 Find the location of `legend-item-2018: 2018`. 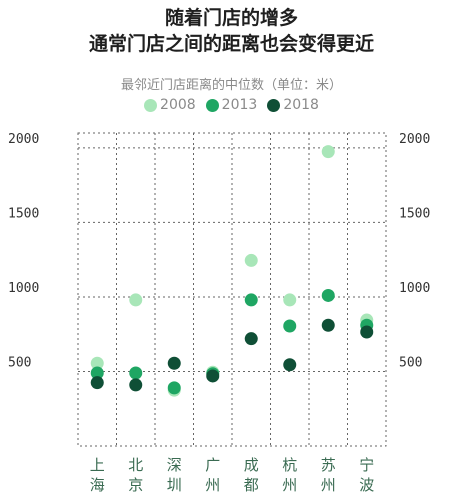

legend-item-2018: 2018 is located at coordinates (293, 105).